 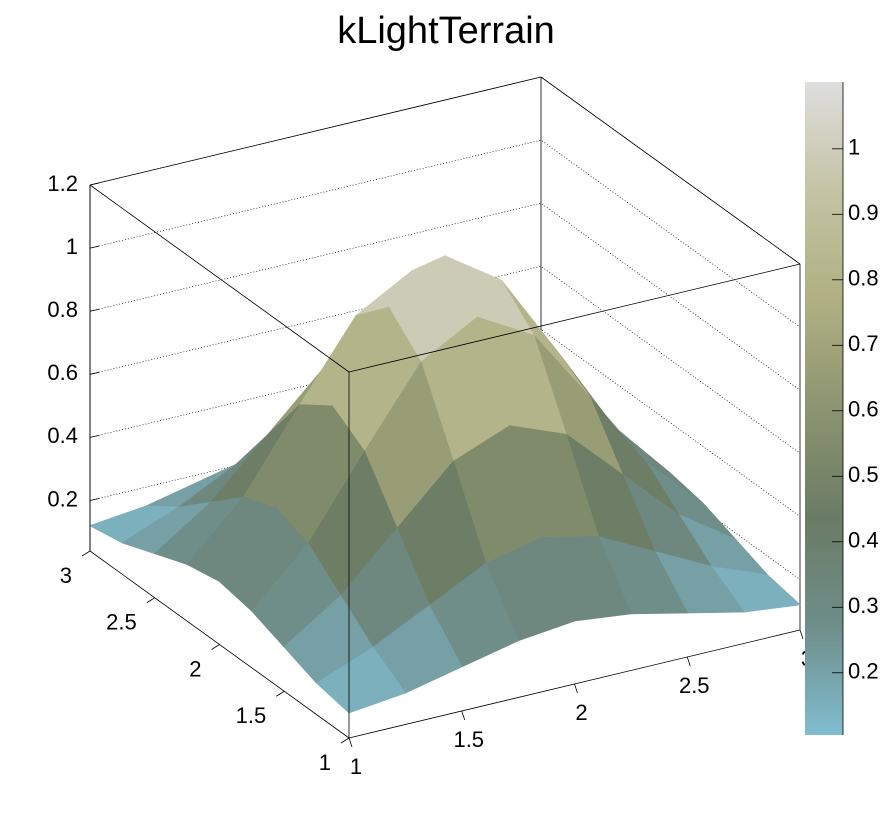 I want to click on colorbar, so click(x=824, y=408).